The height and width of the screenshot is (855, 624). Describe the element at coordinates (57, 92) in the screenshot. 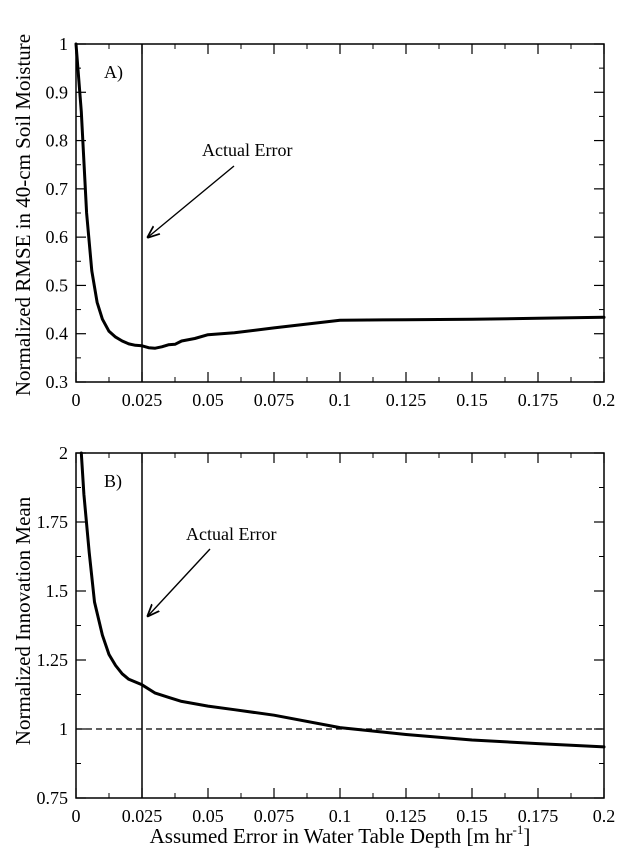

I see `panel-a-ytick-label: 0.9` at that location.